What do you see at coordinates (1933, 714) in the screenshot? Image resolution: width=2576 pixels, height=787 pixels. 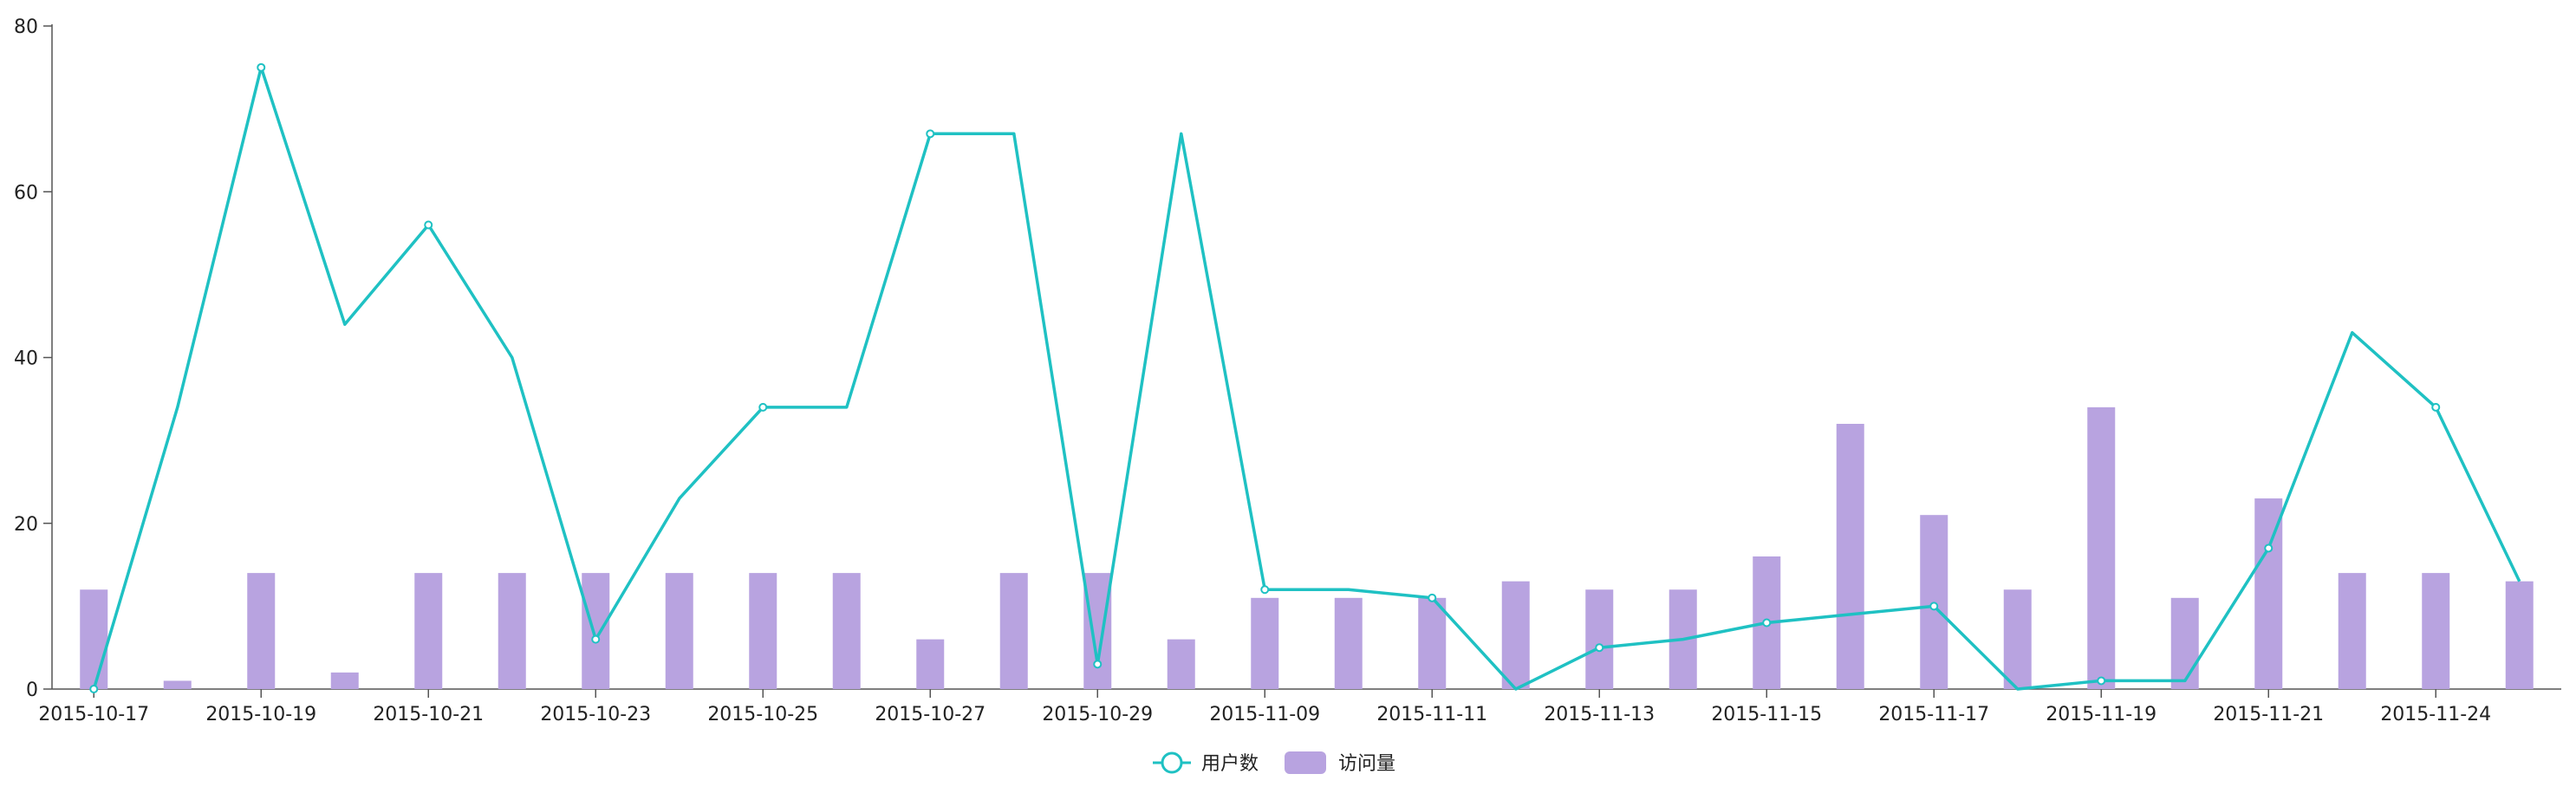 I see `x-tick-label: 2015-11-17` at bounding box center [1933, 714].